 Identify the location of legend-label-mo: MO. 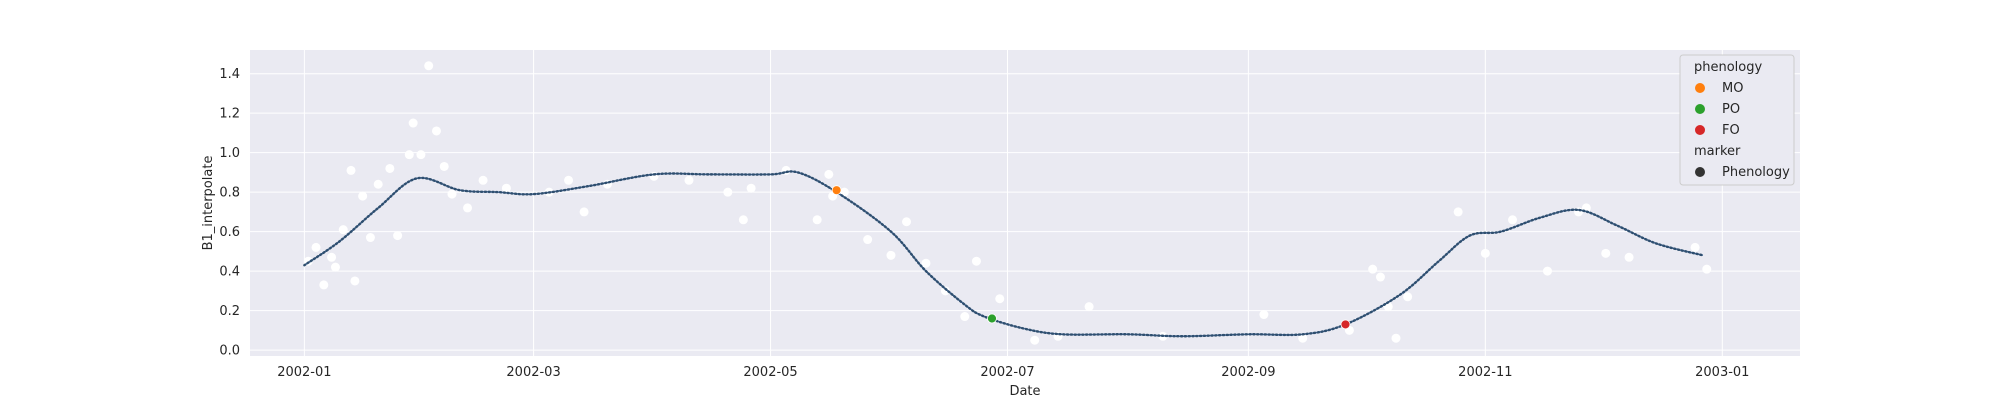
(1732, 88).